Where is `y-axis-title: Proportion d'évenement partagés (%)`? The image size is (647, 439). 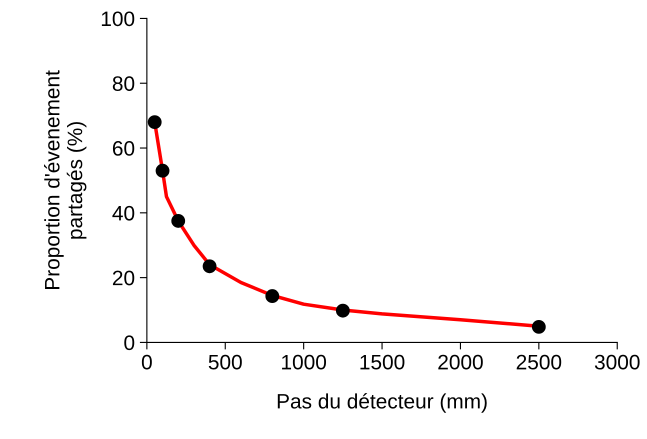
y-axis-title: Proportion d'évenement partagés (%) is located at coordinates (65, 179).